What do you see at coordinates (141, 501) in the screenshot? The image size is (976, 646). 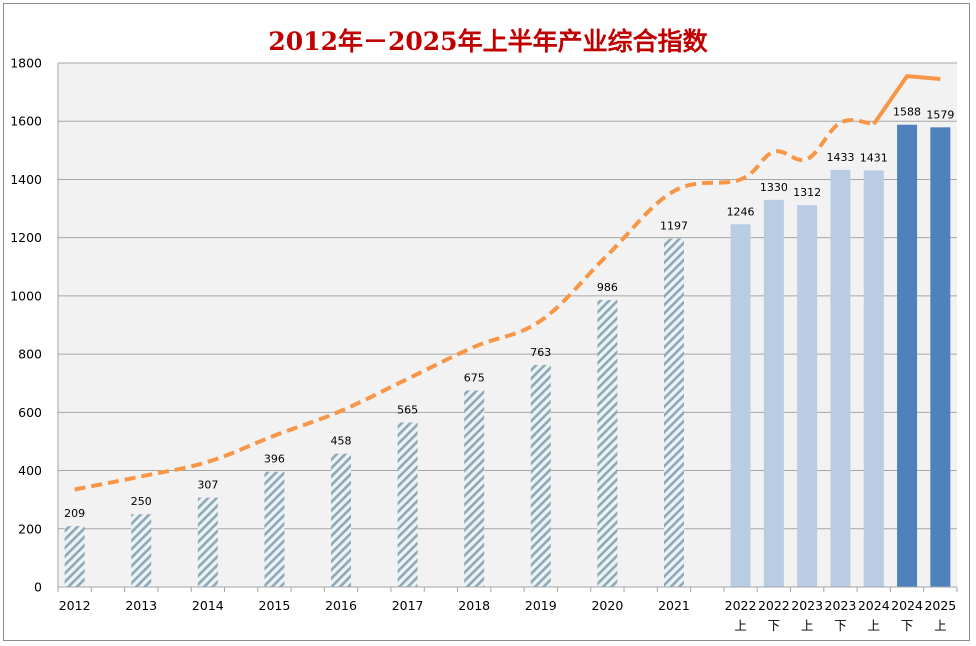 I see `data-label: 250` at bounding box center [141, 501].